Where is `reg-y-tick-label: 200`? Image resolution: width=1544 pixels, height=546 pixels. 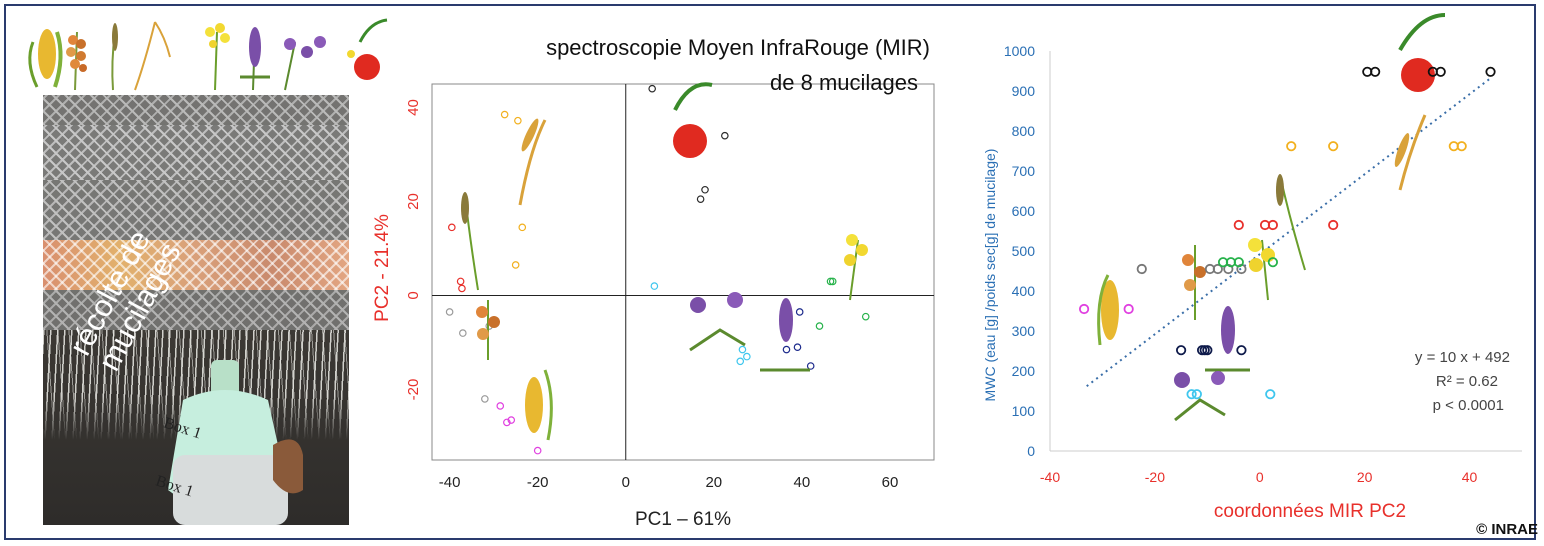
reg-y-tick-label: 200 is located at coordinates (1024, 371).